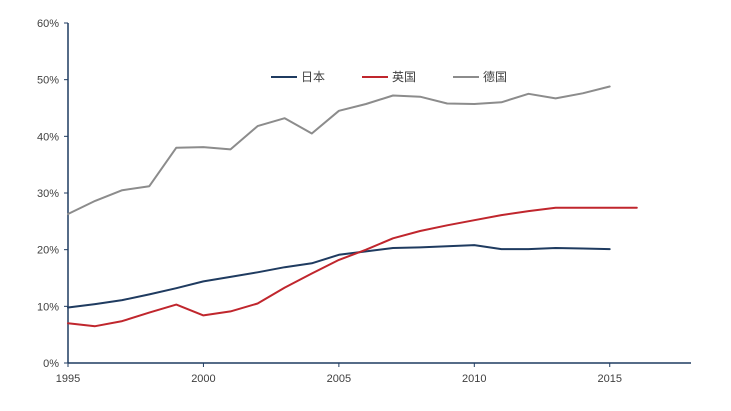 The height and width of the screenshot is (411, 731). What do you see at coordinates (339, 276) in the screenshot?
I see `series-line-日本` at bounding box center [339, 276].